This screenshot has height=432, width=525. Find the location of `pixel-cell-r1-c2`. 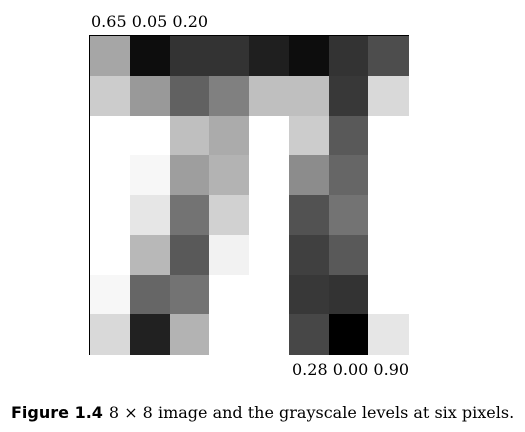

pixel-cell-r1-c2 is located at coordinates (150, 56).